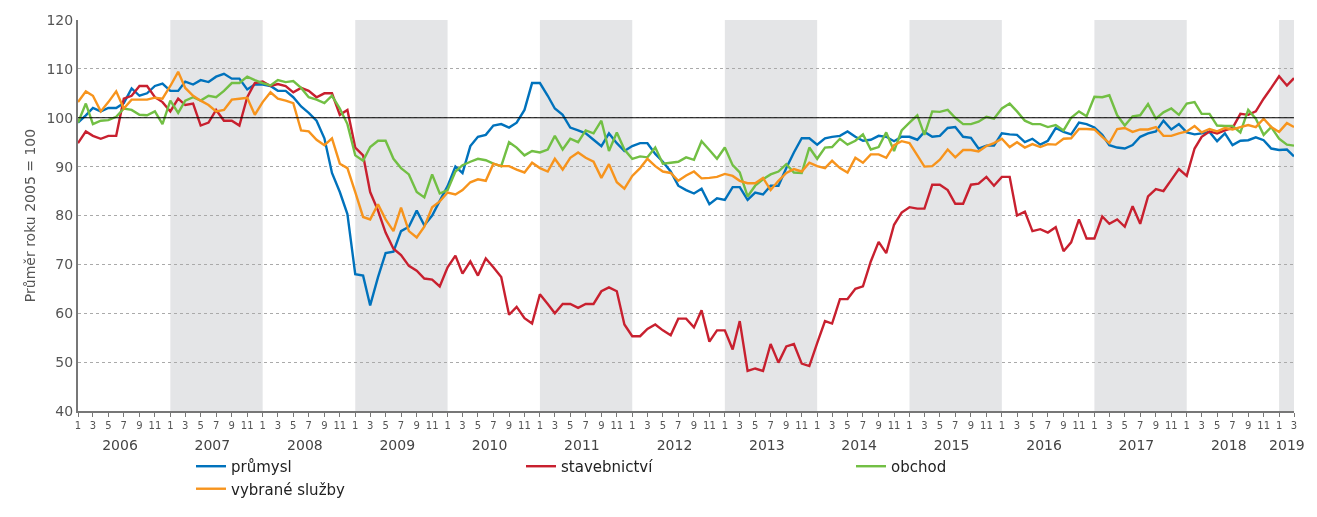  I want to click on x2-tick-label: 2019, so click(1287, 445).